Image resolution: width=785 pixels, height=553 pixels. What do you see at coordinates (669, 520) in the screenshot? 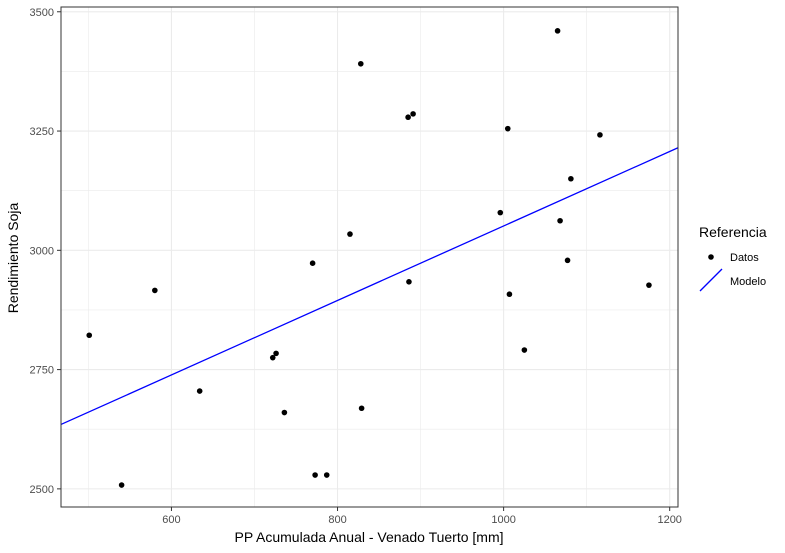
I see `x-tick-label: 1200` at bounding box center [669, 520].